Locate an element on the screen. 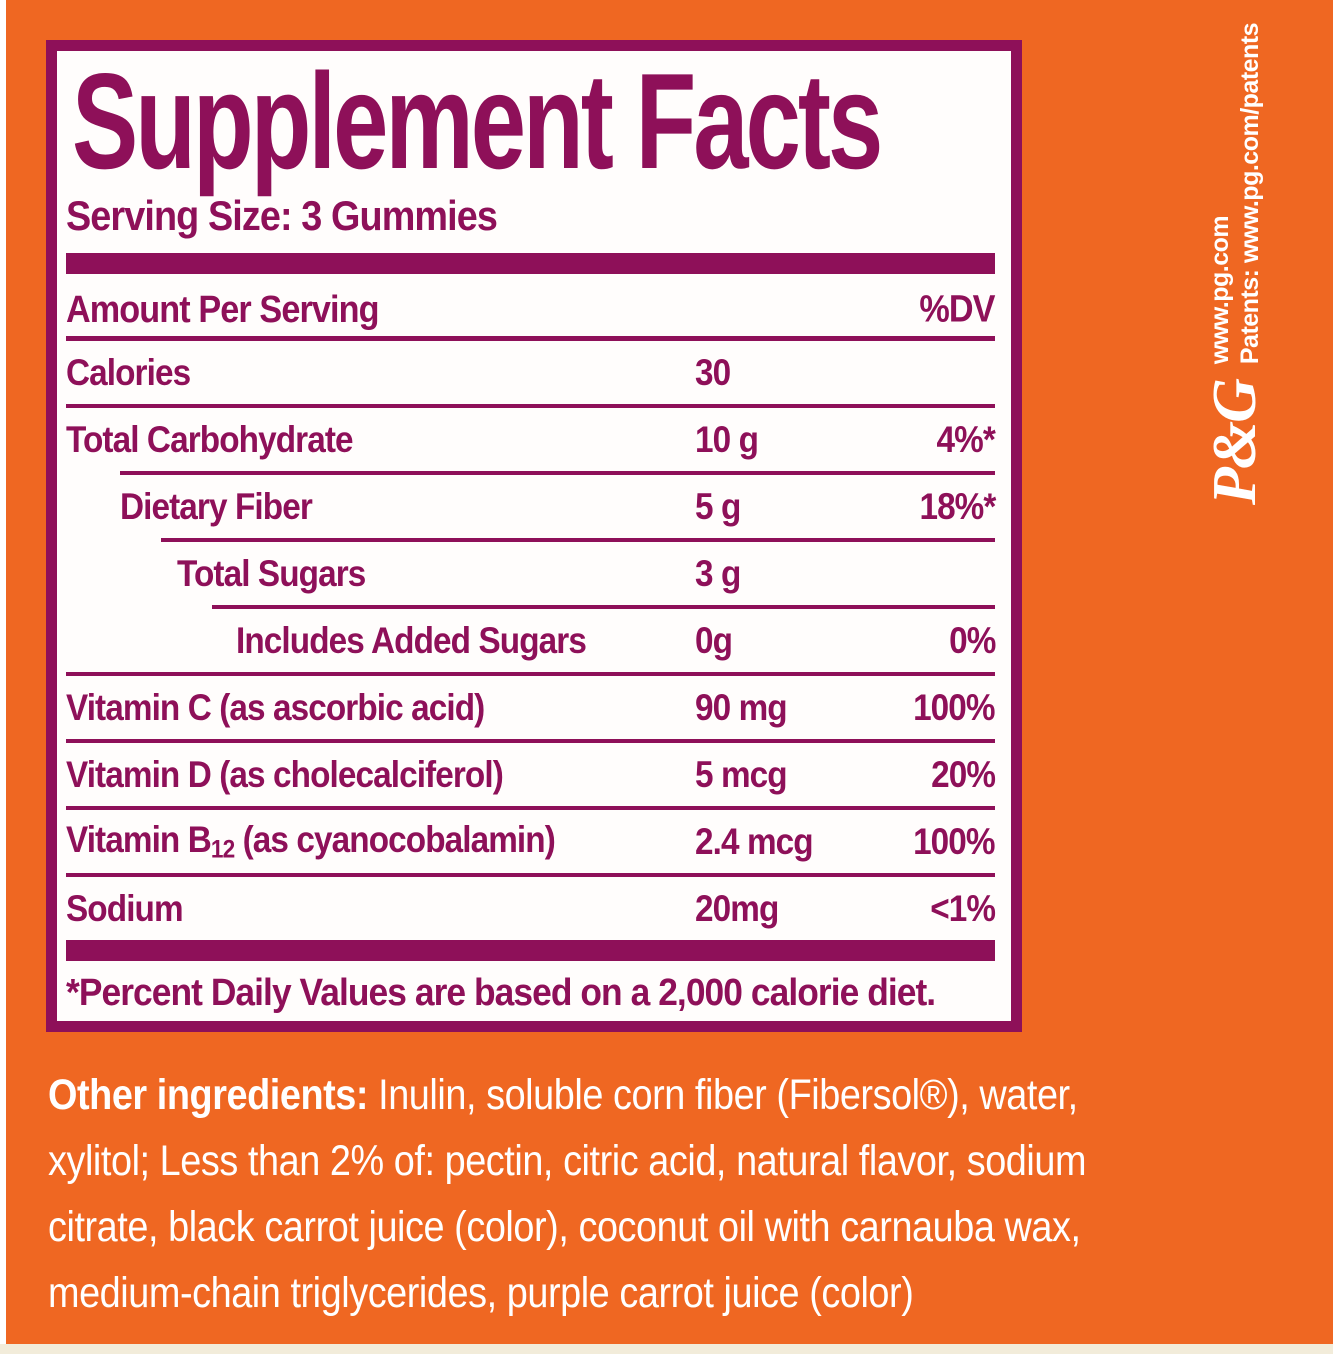  nutrient-name: Includes Added Sugars is located at coordinates (411, 640).